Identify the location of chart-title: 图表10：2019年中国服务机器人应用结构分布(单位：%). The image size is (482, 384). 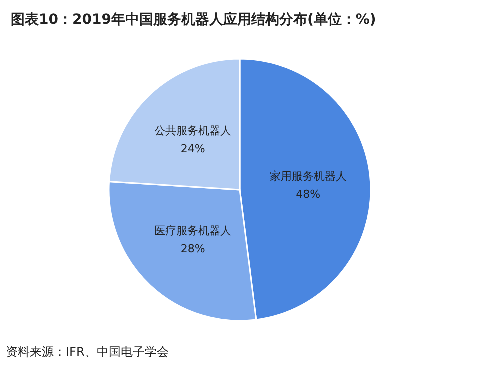
(193, 19).